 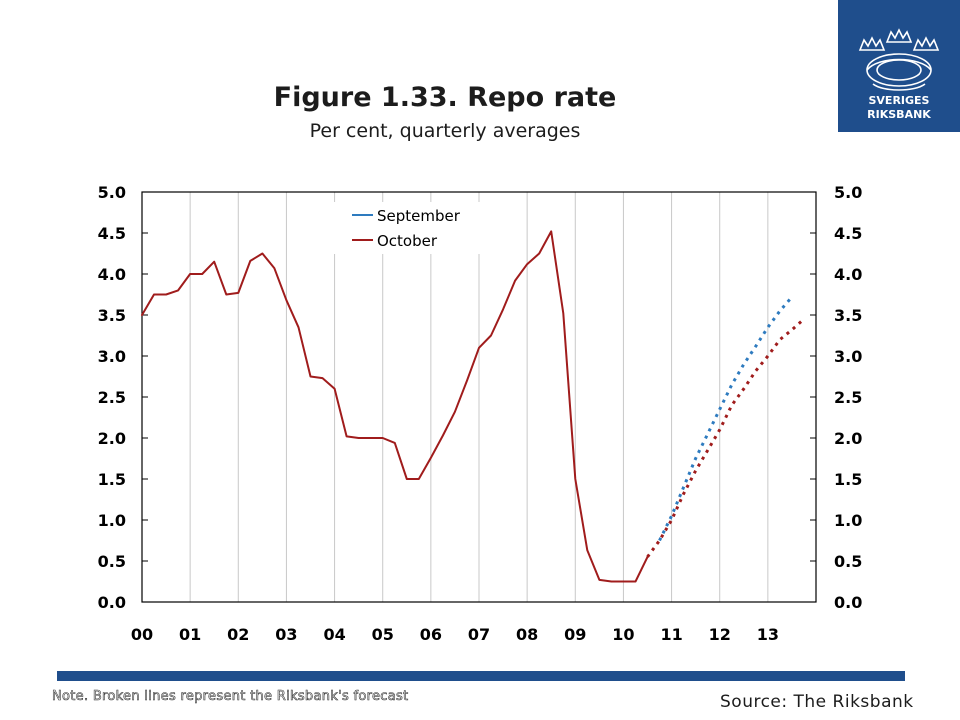 I want to click on logo-line2: RIKSBANK, so click(x=899, y=114).